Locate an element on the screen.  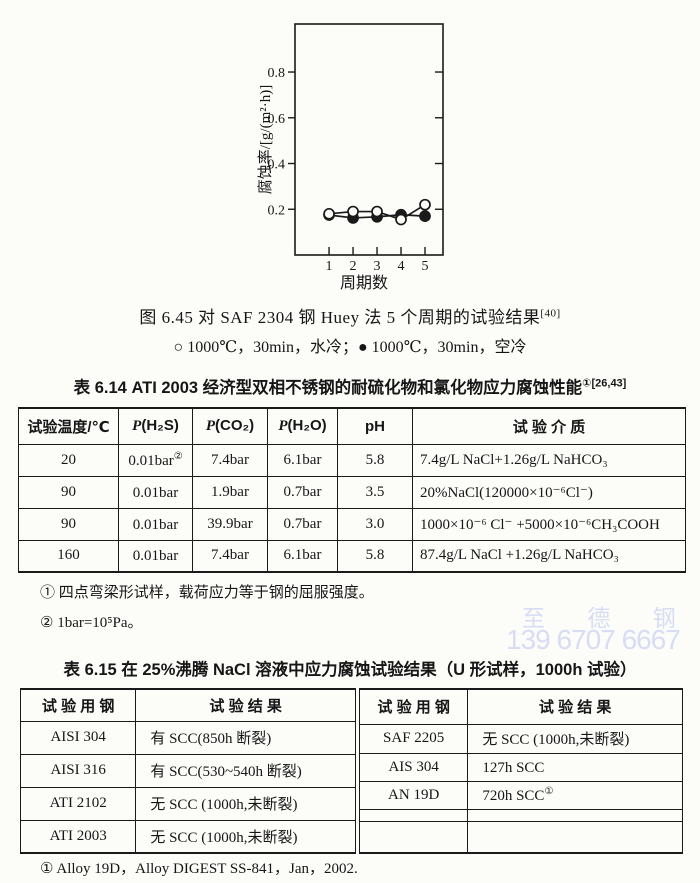
corrosion-rate-chart: 0.2 0.4 0.6 0.8 1 2 3 4 5 腐蚀率/[g/(m²·h)] 周期数 is located at coordinates (352, 154).